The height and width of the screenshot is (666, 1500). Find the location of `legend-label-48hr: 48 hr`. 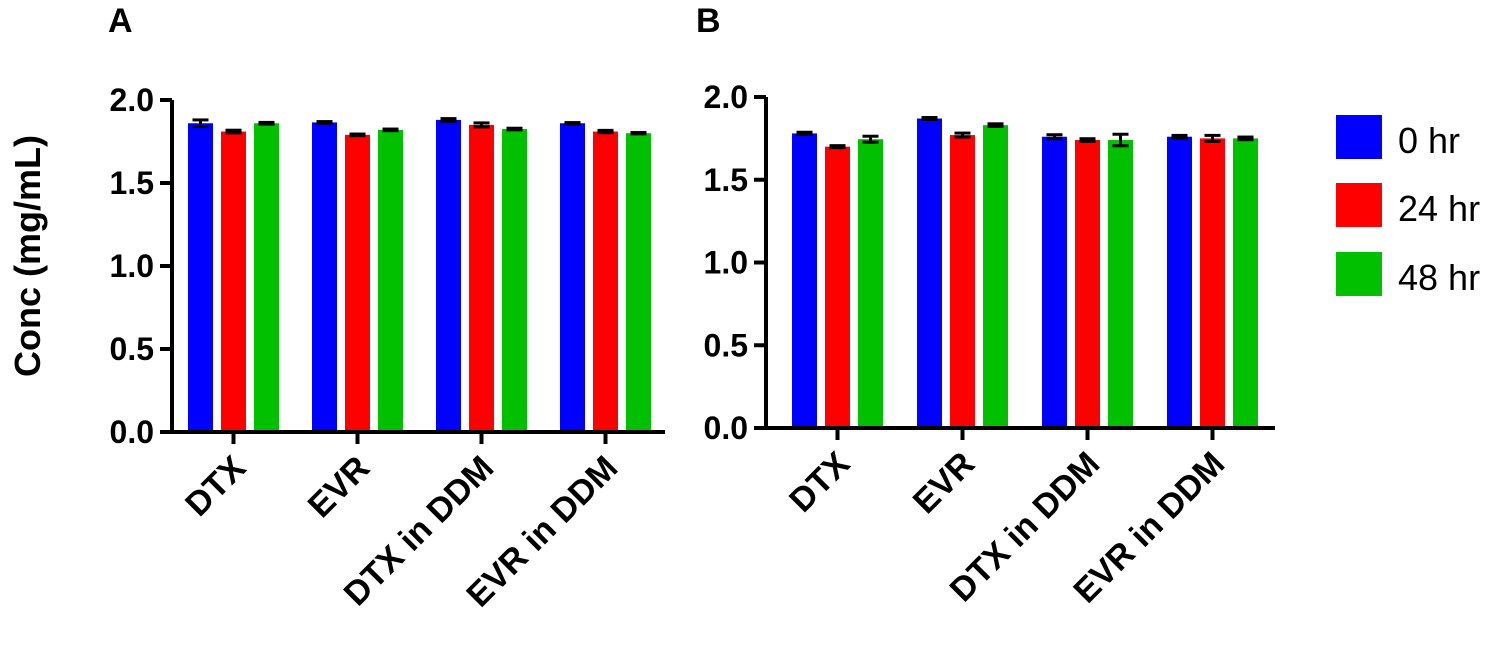

legend-label-48hr: 48 hr is located at coordinates (1439, 277).